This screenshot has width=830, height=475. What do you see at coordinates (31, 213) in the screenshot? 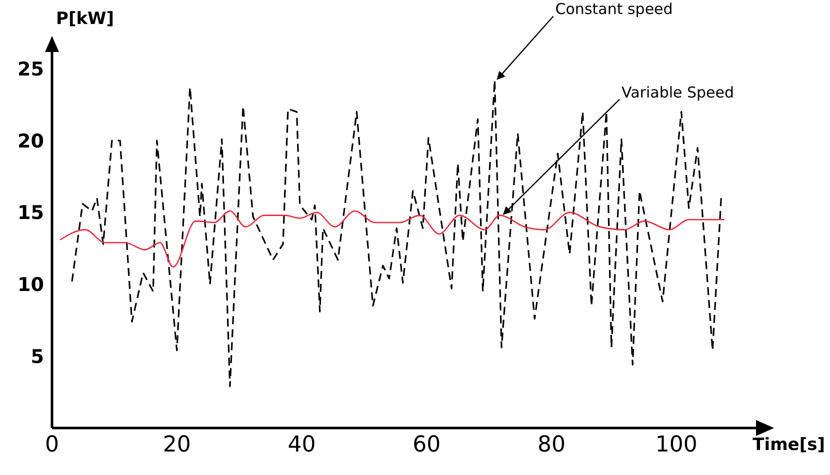
I see `y-tick-label: 15` at bounding box center [31, 213].